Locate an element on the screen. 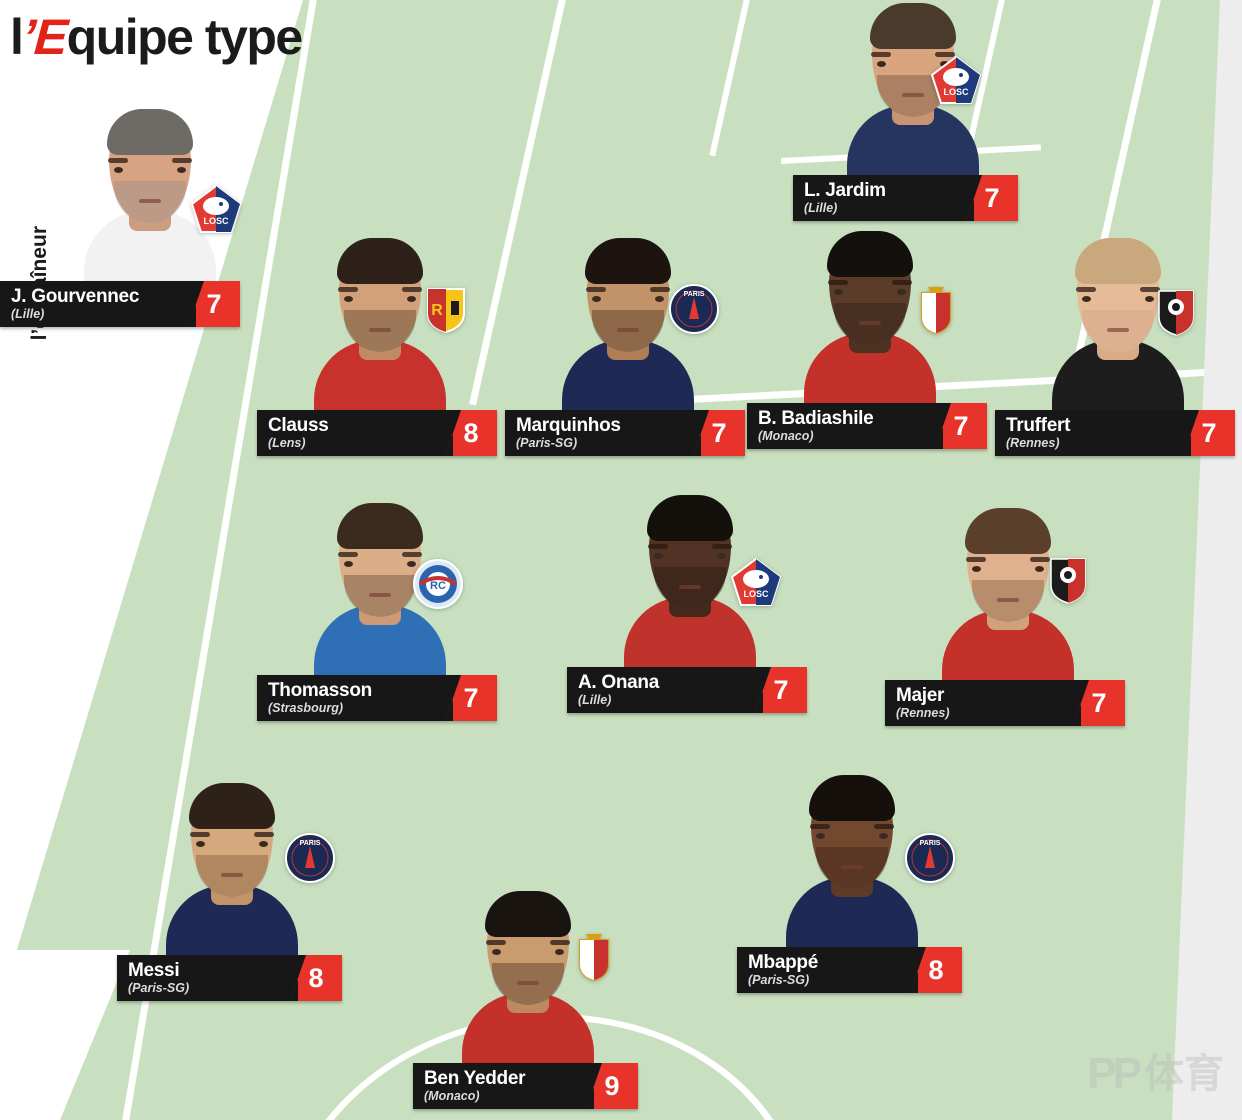 The image size is (1242, 1120). player-name-plate: B. Badiashile (Monaco) 7 is located at coordinates (867, 426).